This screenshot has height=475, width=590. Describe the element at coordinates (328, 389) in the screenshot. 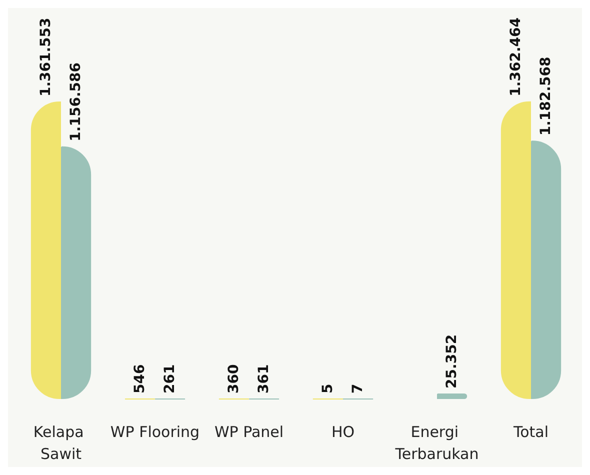

I see `data-label: 5` at that location.